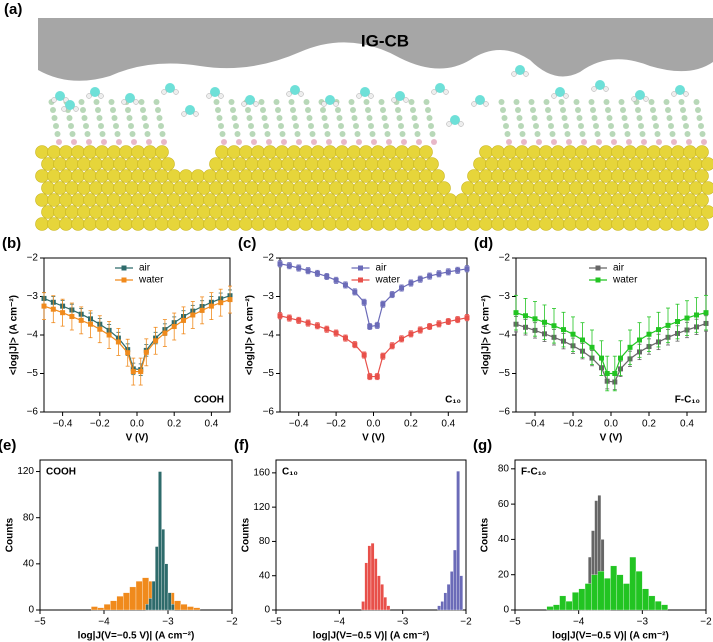  I want to click on plot-frame, so click(137, 335).